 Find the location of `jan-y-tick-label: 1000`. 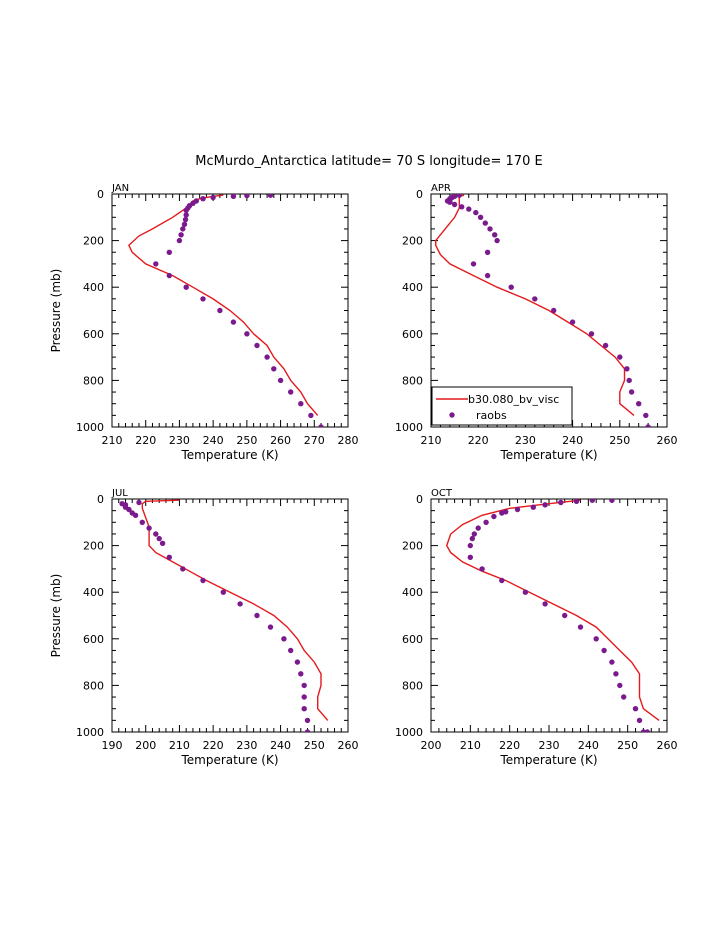

jan-y-tick-label: 1000 is located at coordinates (90, 427).